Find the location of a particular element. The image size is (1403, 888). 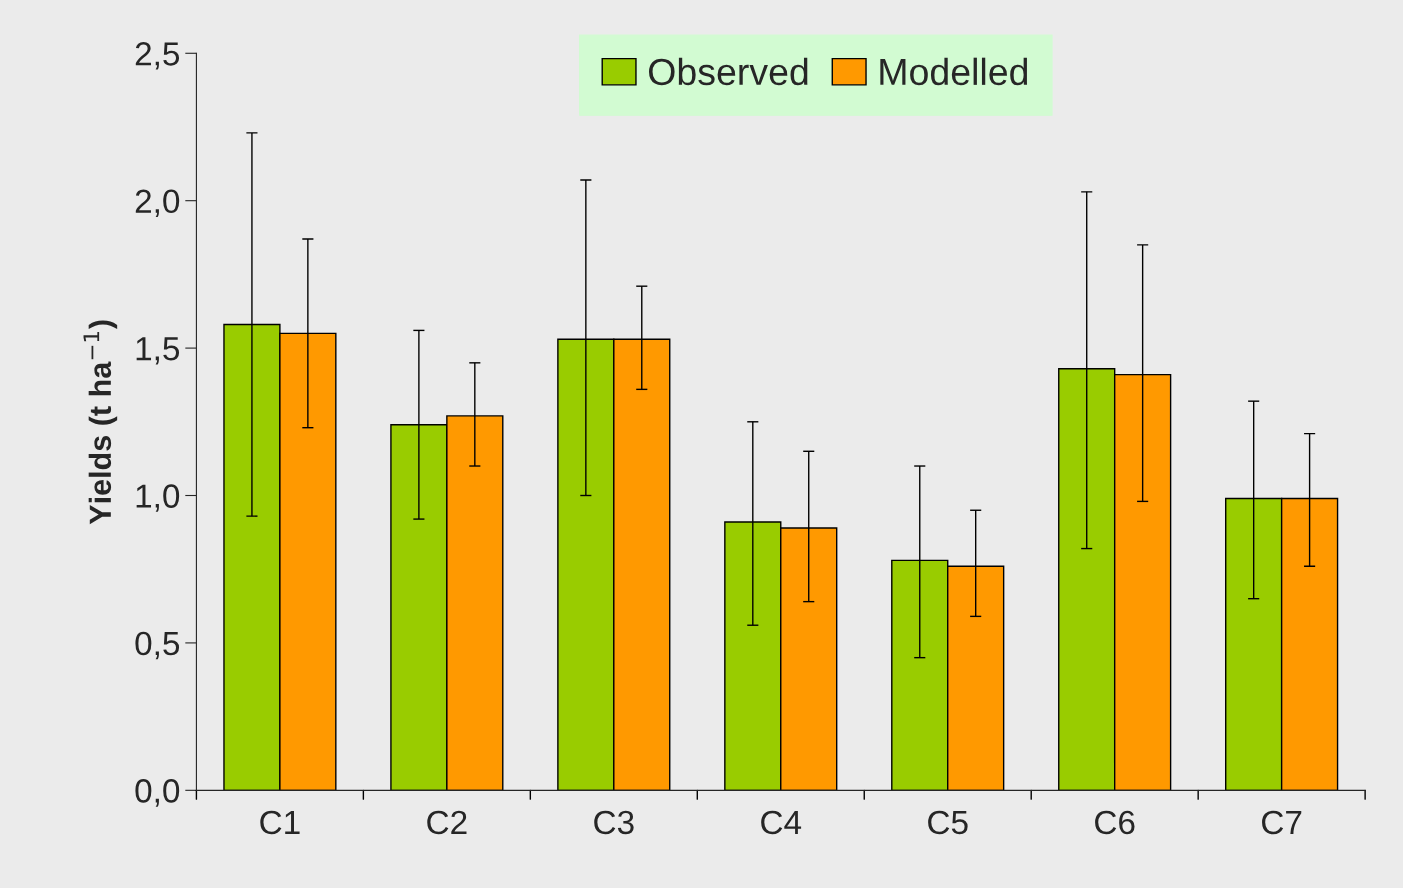

y-tick-label: 0,0 is located at coordinates (157, 793).